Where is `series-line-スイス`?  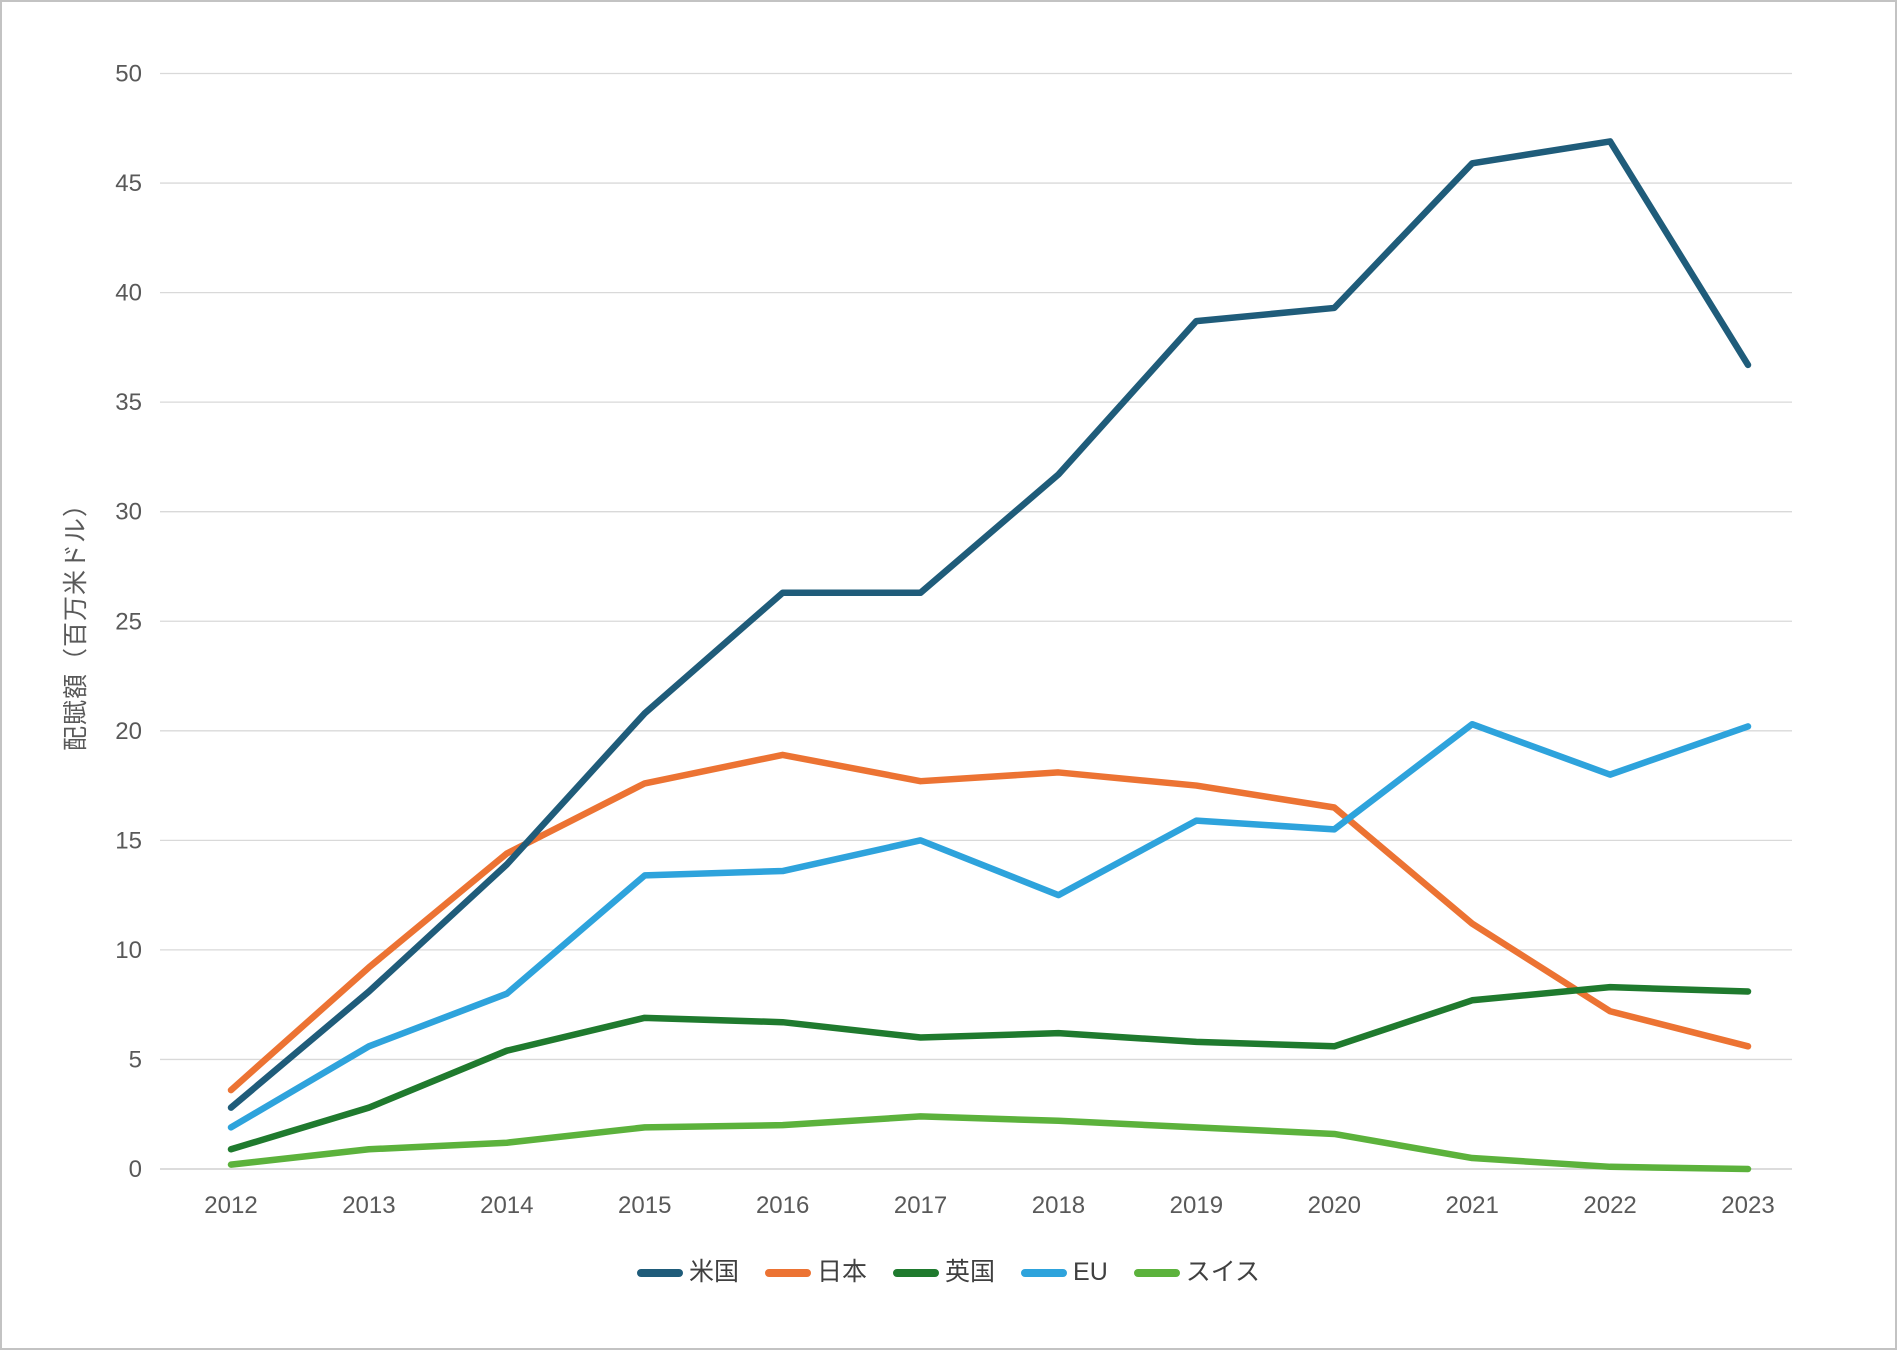
series-line-スイス is located at coordinates (989, 1143).